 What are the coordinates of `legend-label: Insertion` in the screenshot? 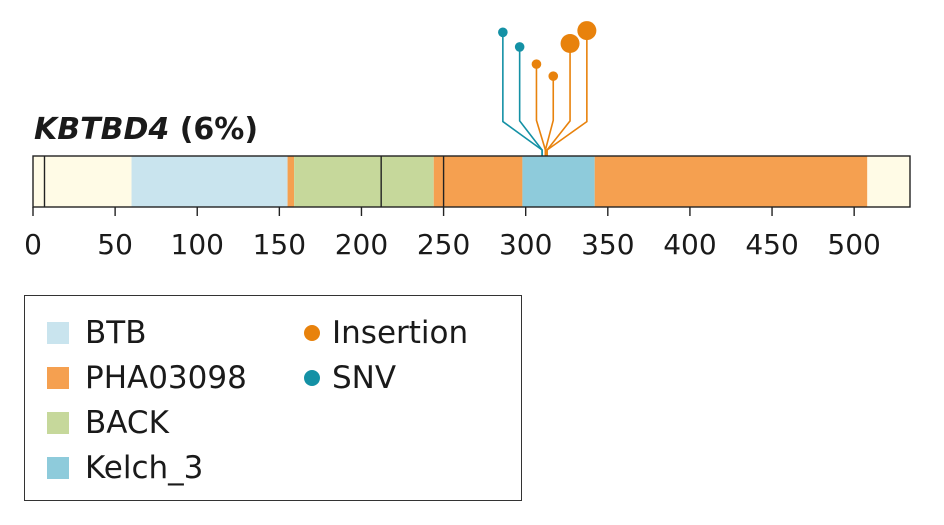 It's located at (400, 332).